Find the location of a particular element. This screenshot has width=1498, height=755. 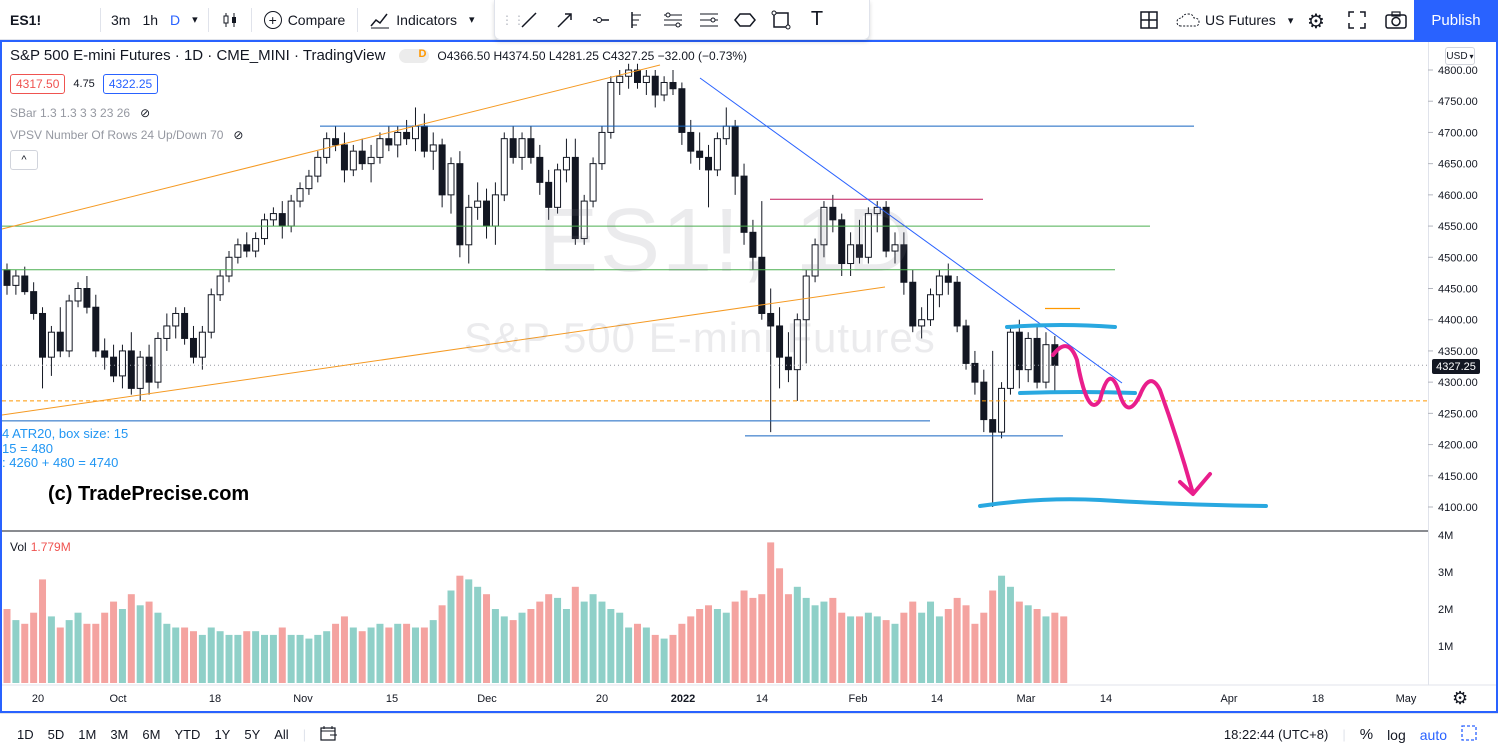

sell-price-button: 4317.50 is located at coordinates (38, 84).